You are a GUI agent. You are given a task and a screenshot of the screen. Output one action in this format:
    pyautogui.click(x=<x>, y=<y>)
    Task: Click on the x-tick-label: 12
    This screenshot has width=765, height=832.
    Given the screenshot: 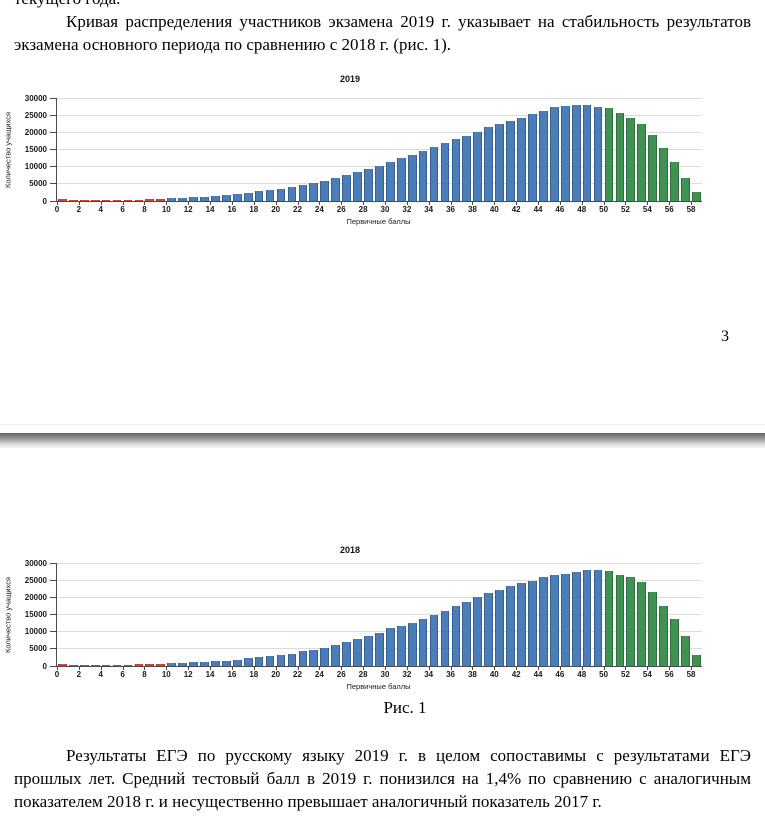 What is the action you would take?
    pyautogui.click(x=188, y=209)
    